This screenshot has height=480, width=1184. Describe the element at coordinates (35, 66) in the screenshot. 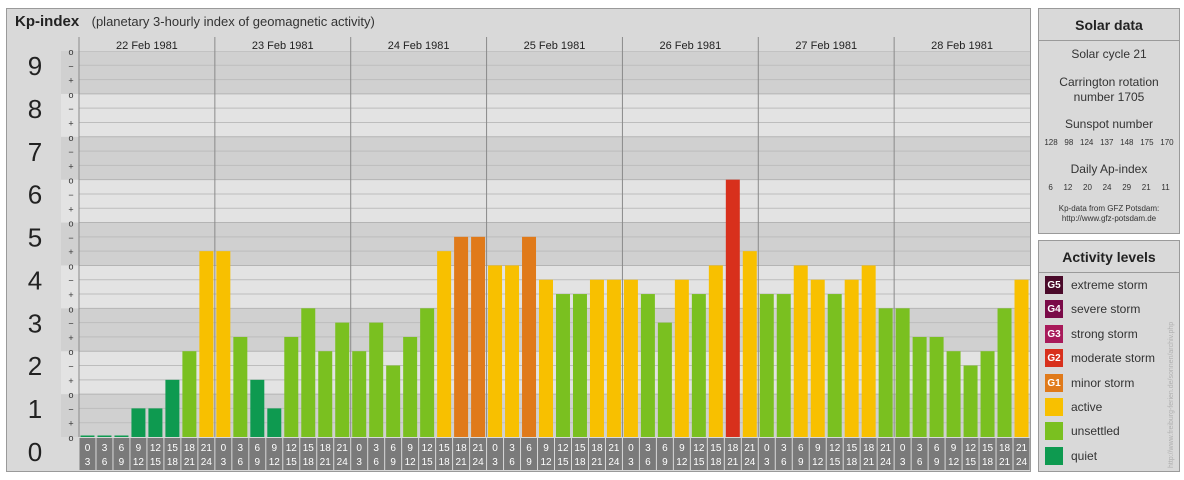

I see `y-tick-label: 9` at that location.